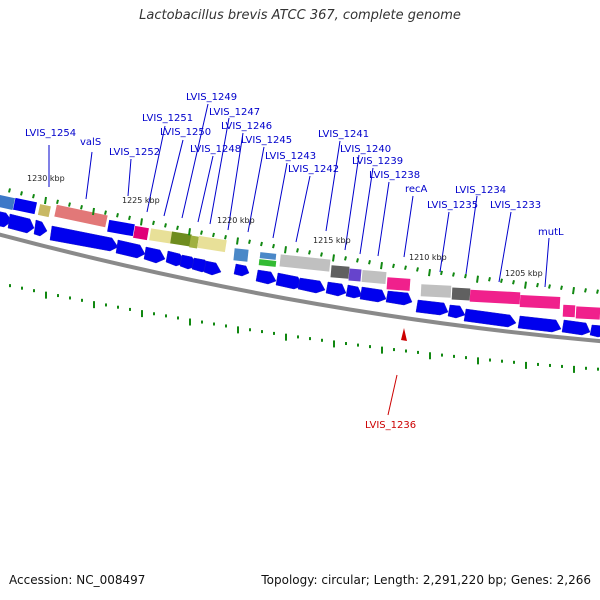  What do you see at coordinates (515, 205) in the screenshot?
I see `gene-label-lvis-1233: LVIS_1233` at bounding box center [515, 205].